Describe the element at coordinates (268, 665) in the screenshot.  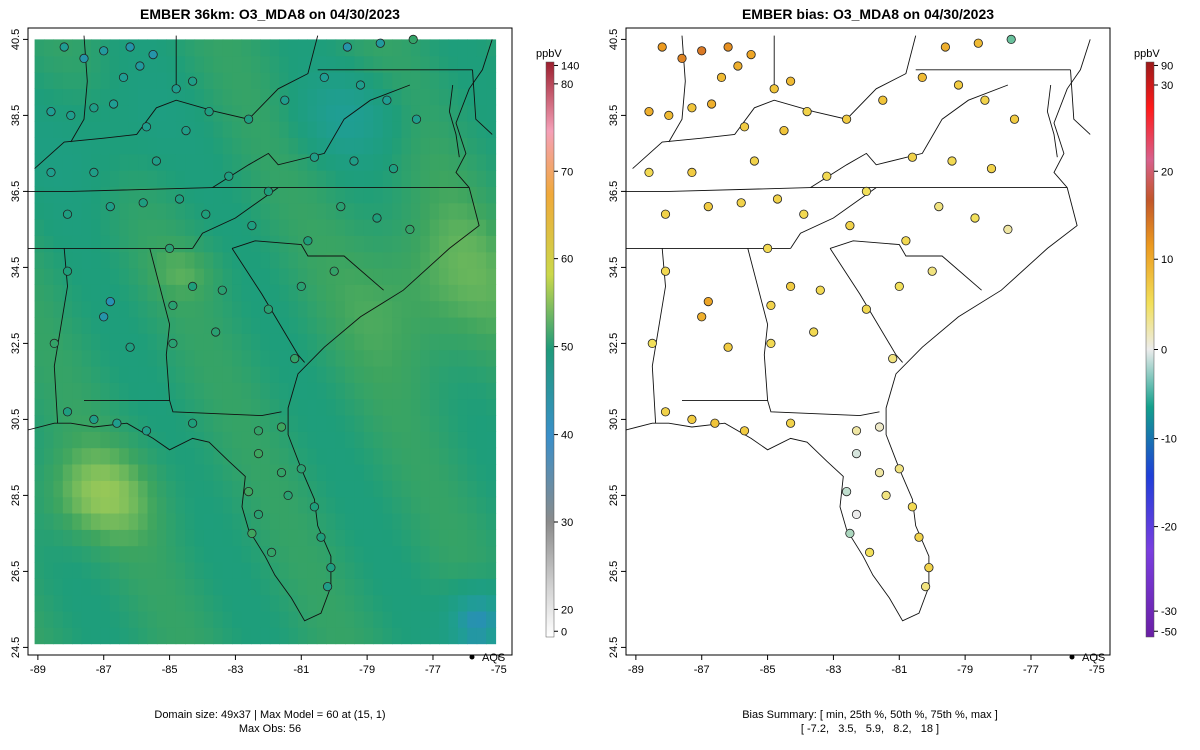
I see `left-x-axis: -89 -87 -85 -83 -81 -79 -77 -75` at that location.